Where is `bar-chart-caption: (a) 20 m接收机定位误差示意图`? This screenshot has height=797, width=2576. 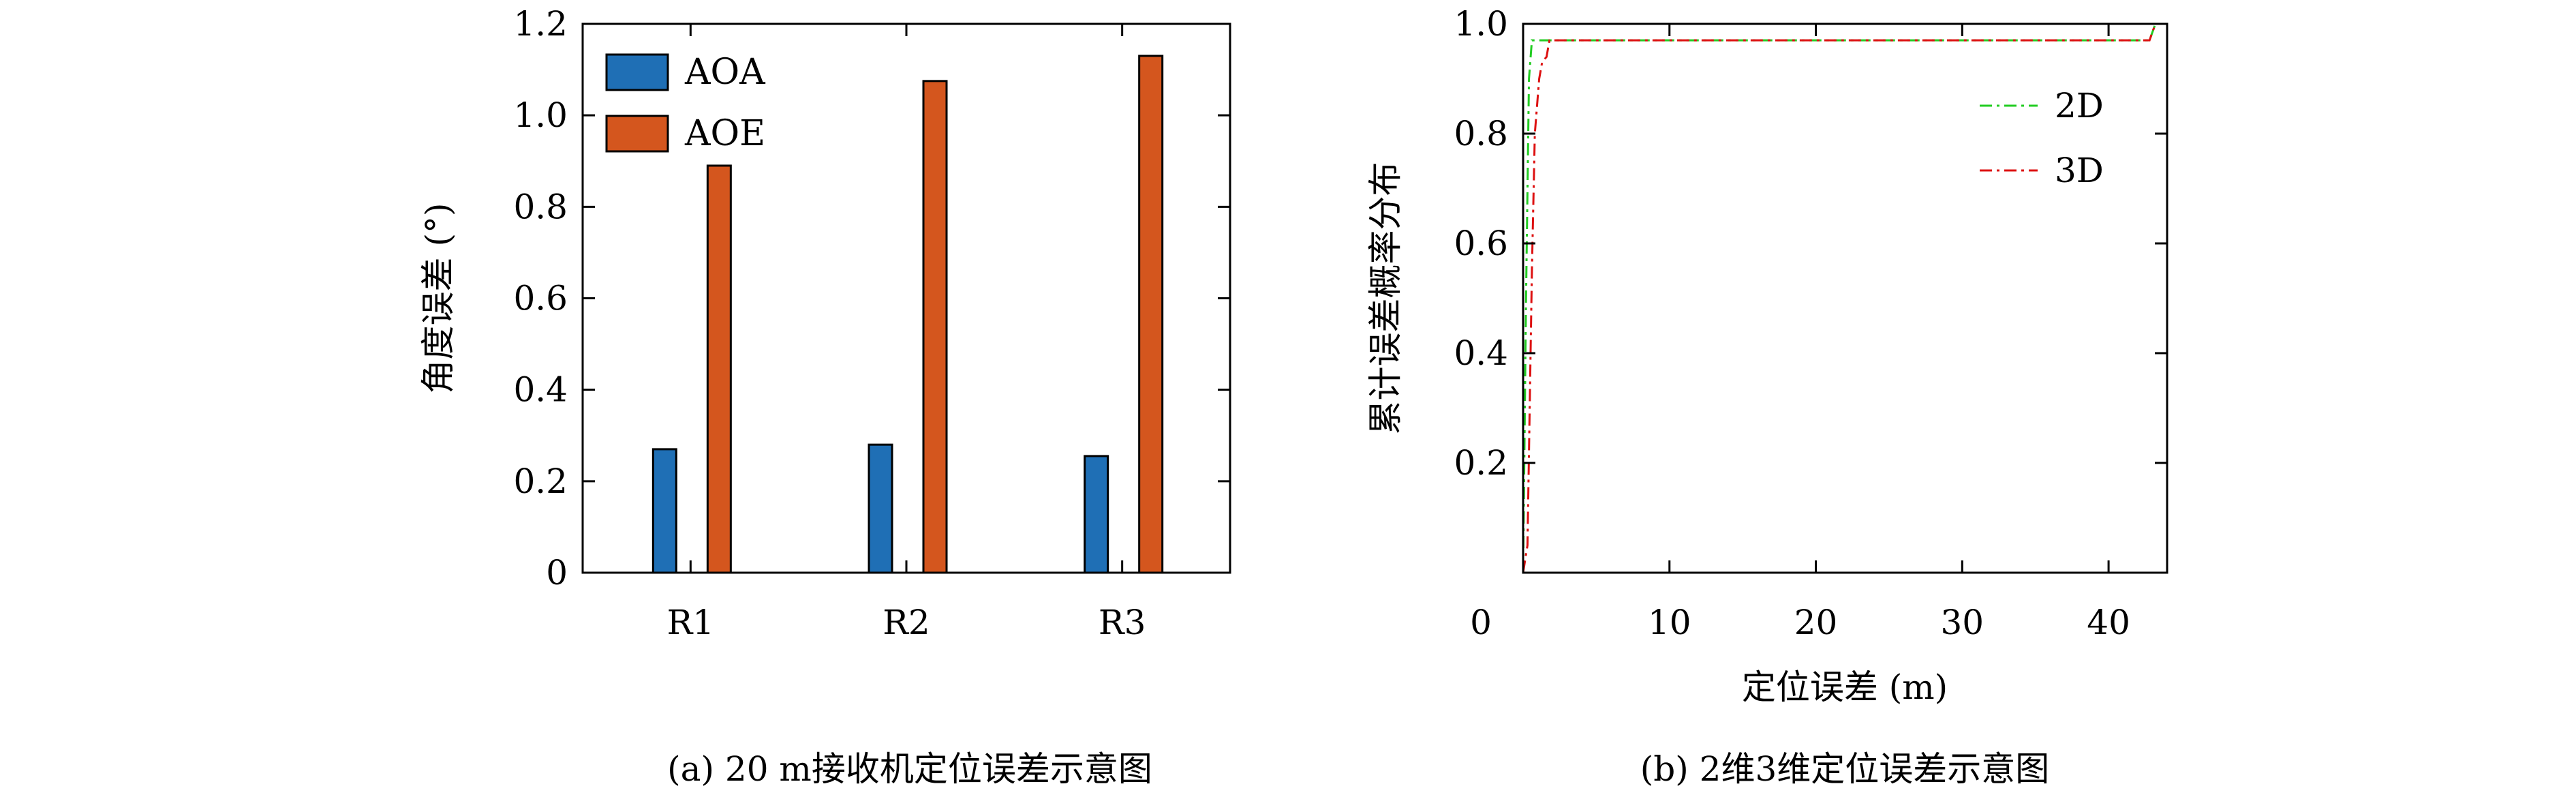 bar-chart-caption: (a) 20 m接收机定位误差示意图 is located at coordinates (910, 769).